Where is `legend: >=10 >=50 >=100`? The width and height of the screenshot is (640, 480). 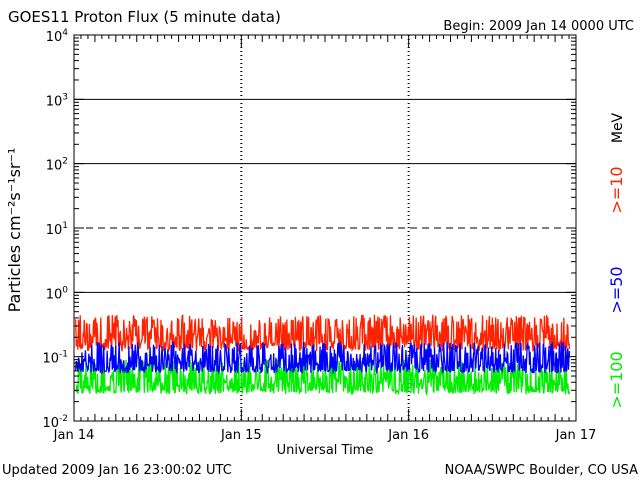 legend: >=10 >=50 >=100 is located at coordinates (616, 287).